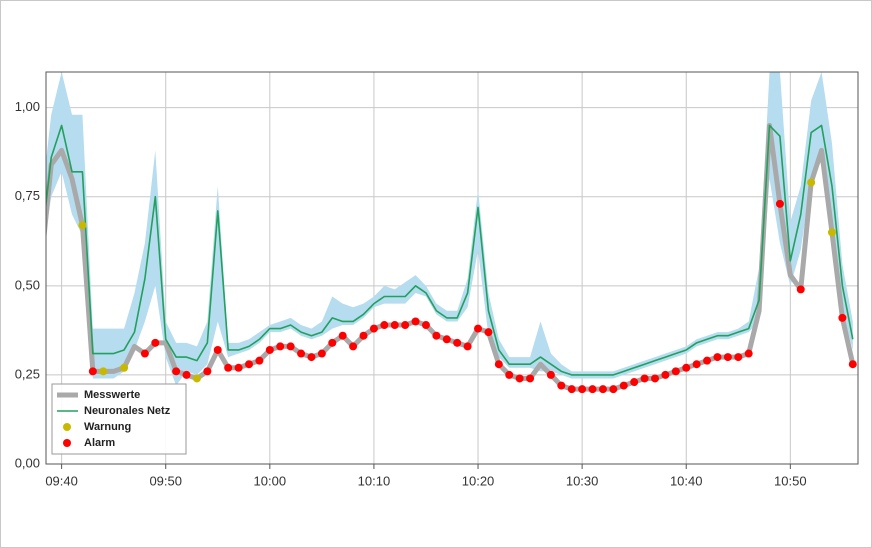 This screenshot has width=872, height=548. Describe the element at coordinates (127, 411) in the screenshot. I see `legend-label: Neuronales Netz` at that location.